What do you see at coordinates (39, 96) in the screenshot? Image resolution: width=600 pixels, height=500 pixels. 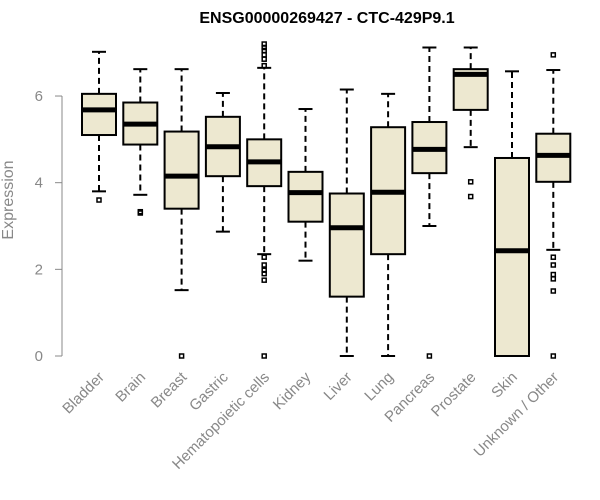 I see `y-tick-label-6: 6` at bounding box center [39, 96].